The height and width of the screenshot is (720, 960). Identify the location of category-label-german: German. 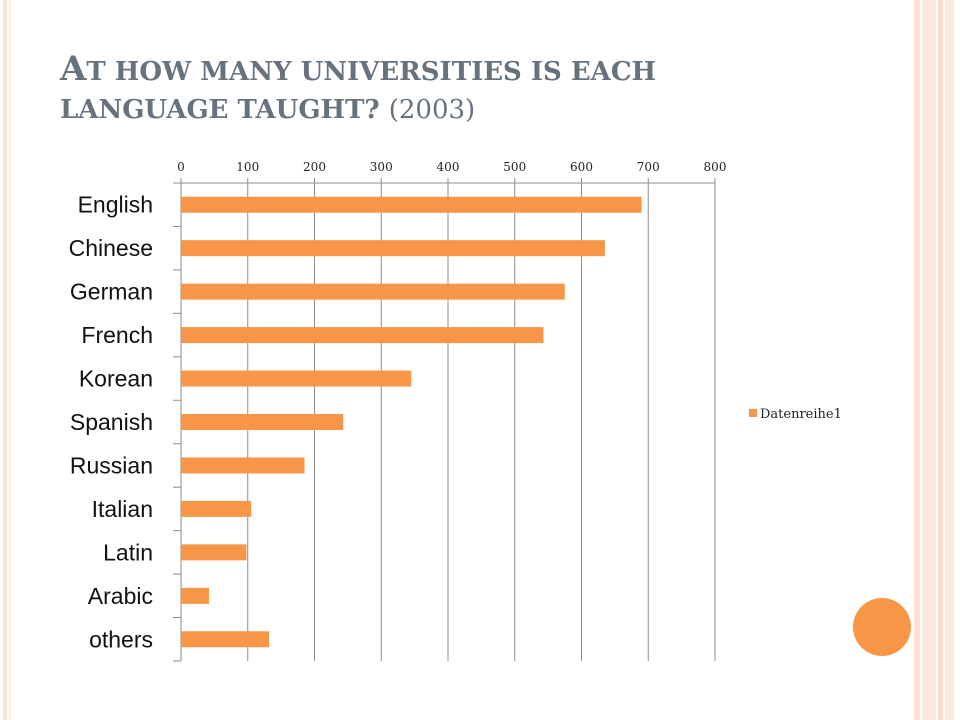
(111, 292).